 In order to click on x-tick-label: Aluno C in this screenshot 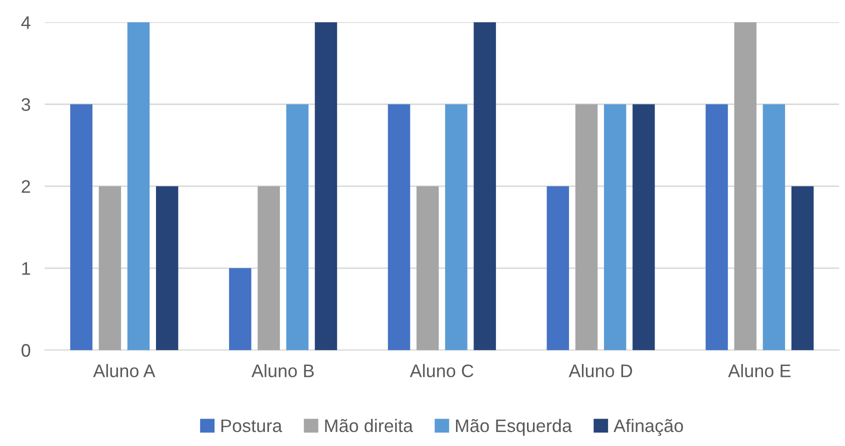, I will do `click(442, 371)`.